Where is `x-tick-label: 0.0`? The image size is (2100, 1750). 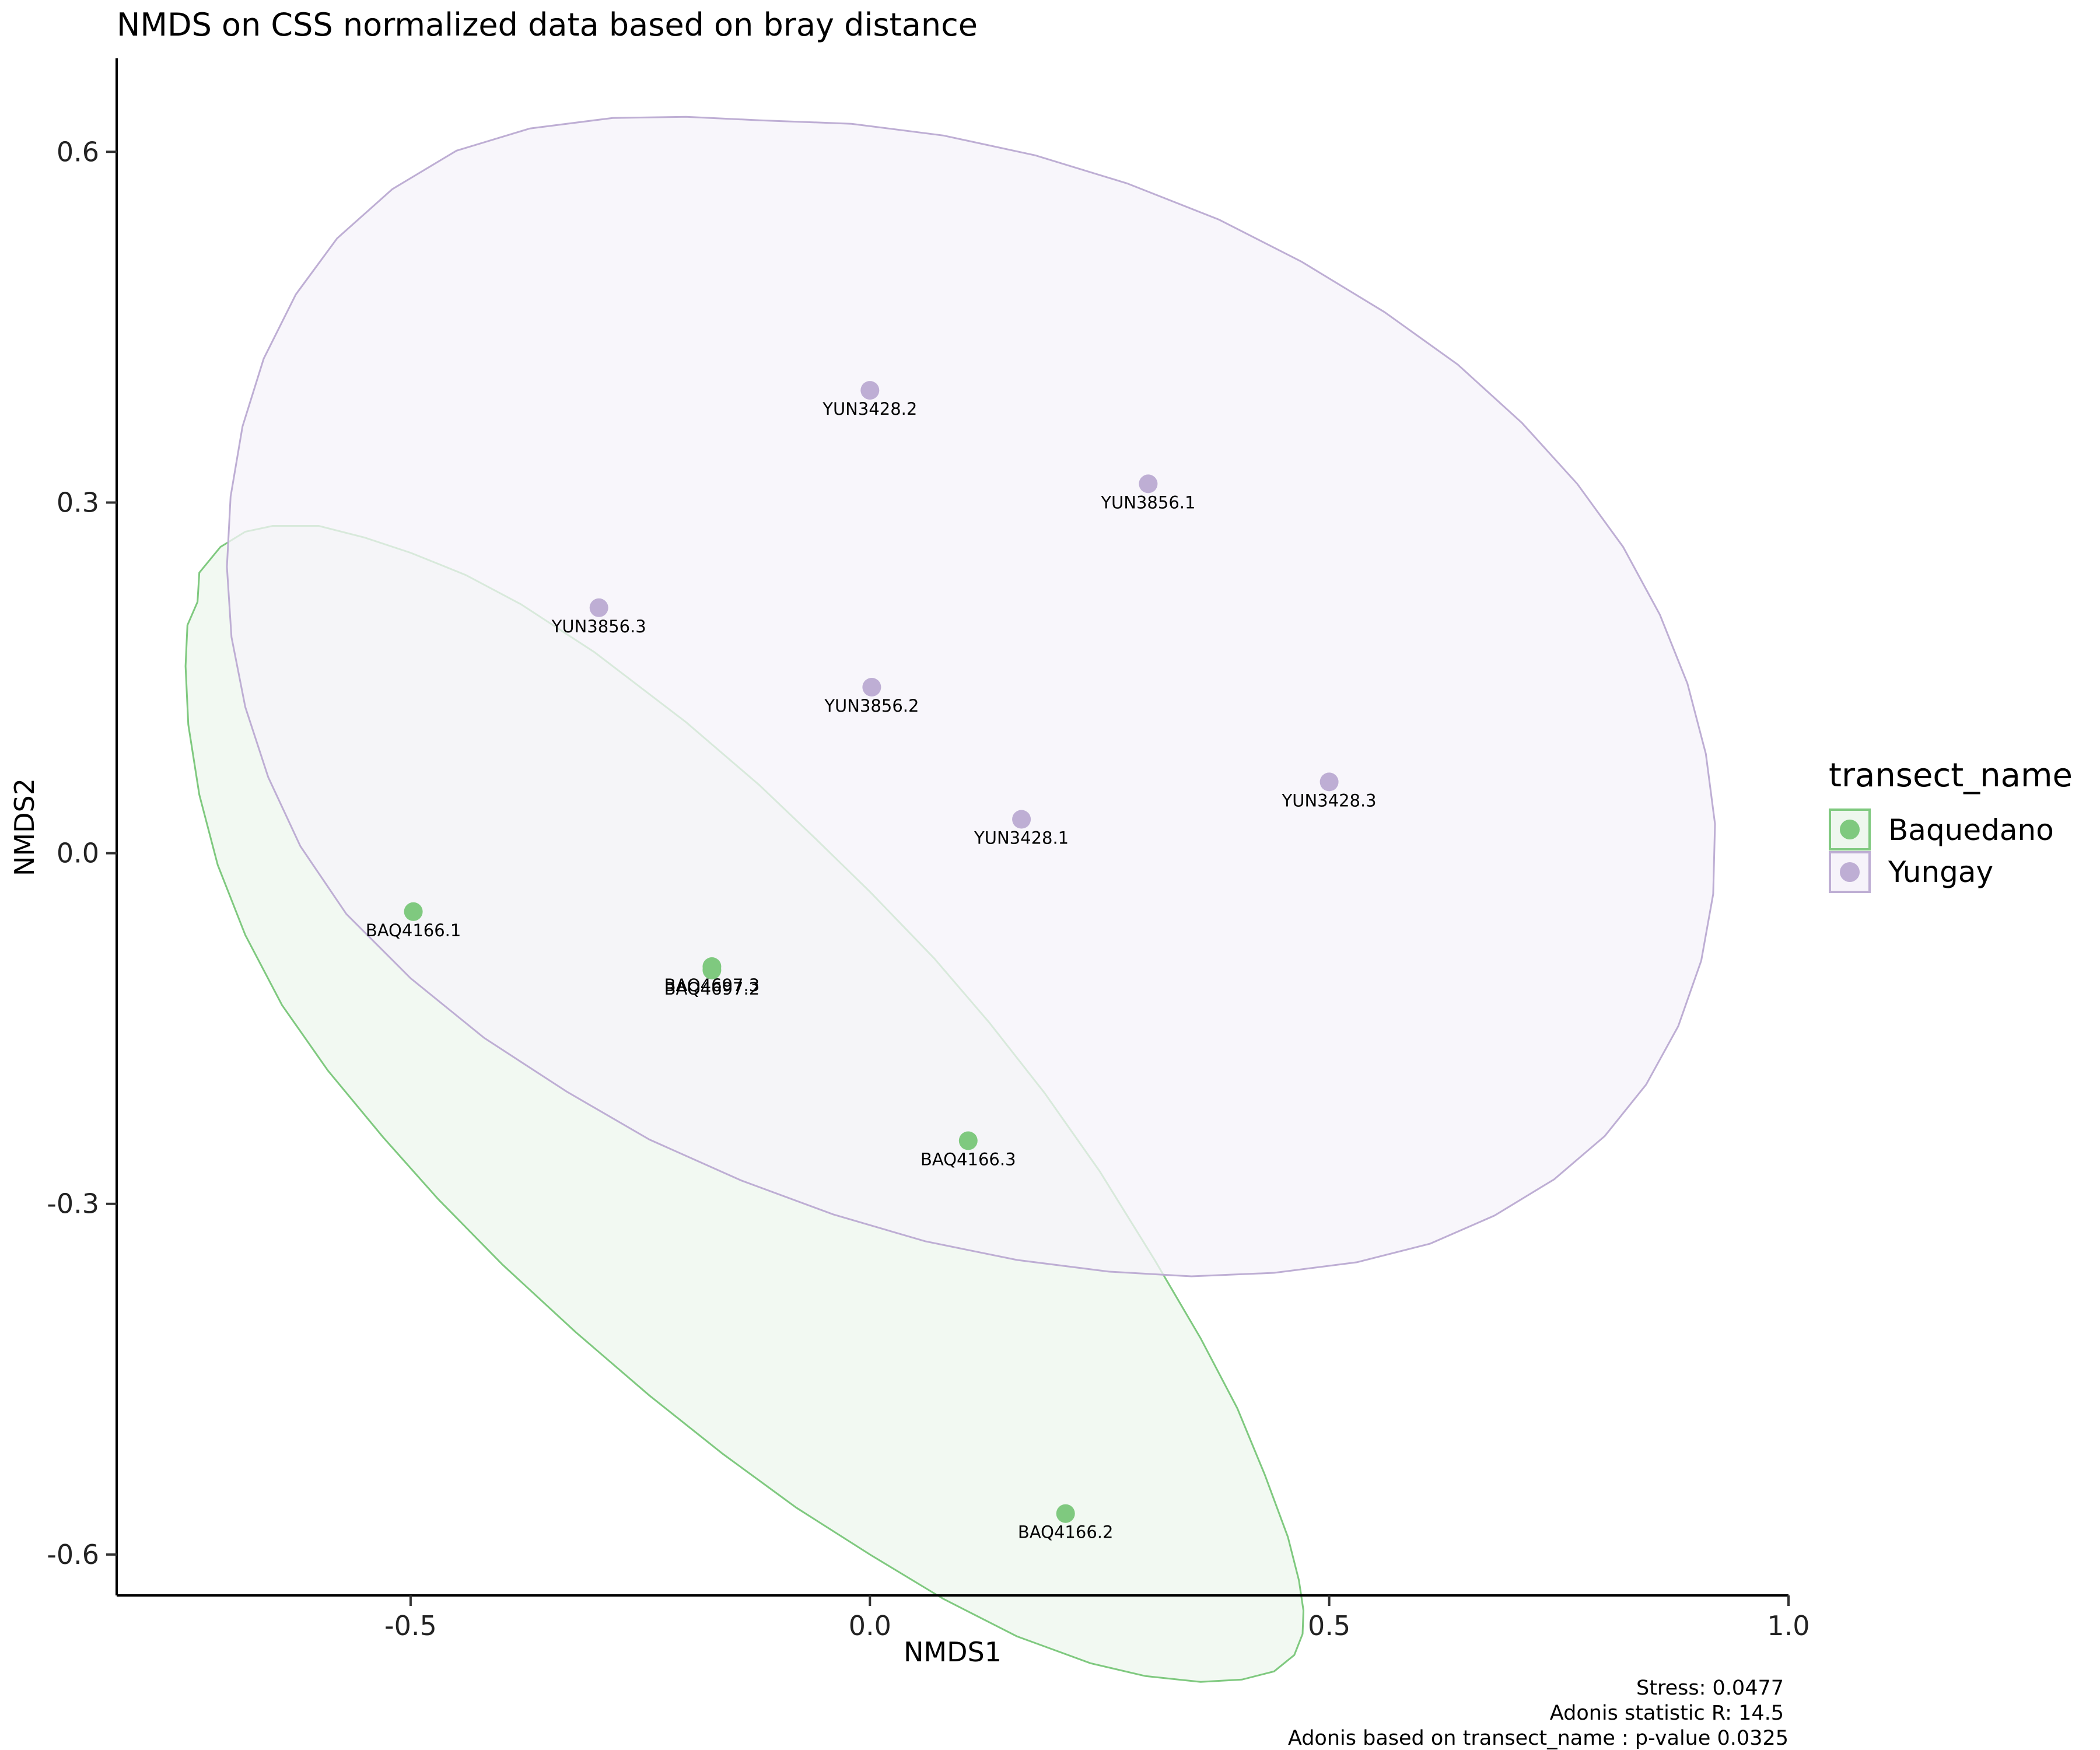
x-tick-label: 0.0 is located at coordinates (870, 1626).